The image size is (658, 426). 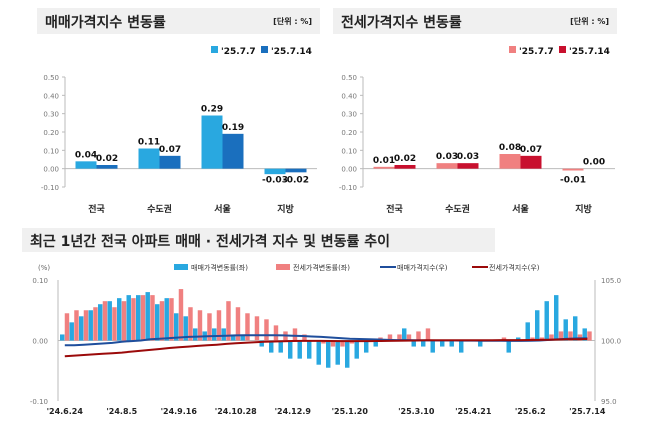 What do you see at coordinates (178, 21) in the screenshot?
I see `sale-chart-title-bar: 매매가격지수 변동률 [단위 : %]` at bounding box center [178, 21].